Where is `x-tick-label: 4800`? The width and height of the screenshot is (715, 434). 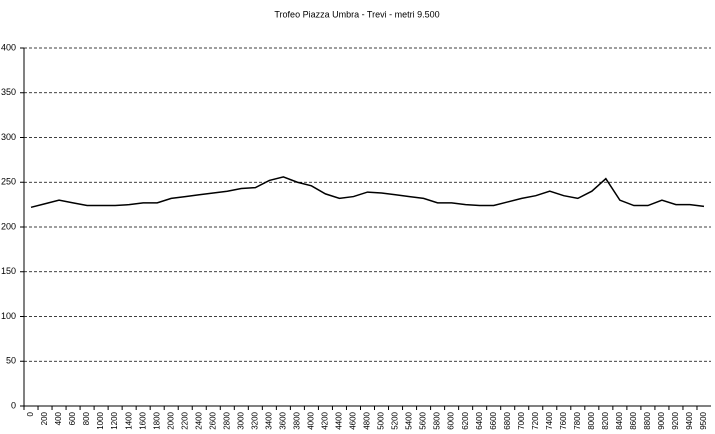
x-tick-label: 4800 is located at coordinates (367, 420).